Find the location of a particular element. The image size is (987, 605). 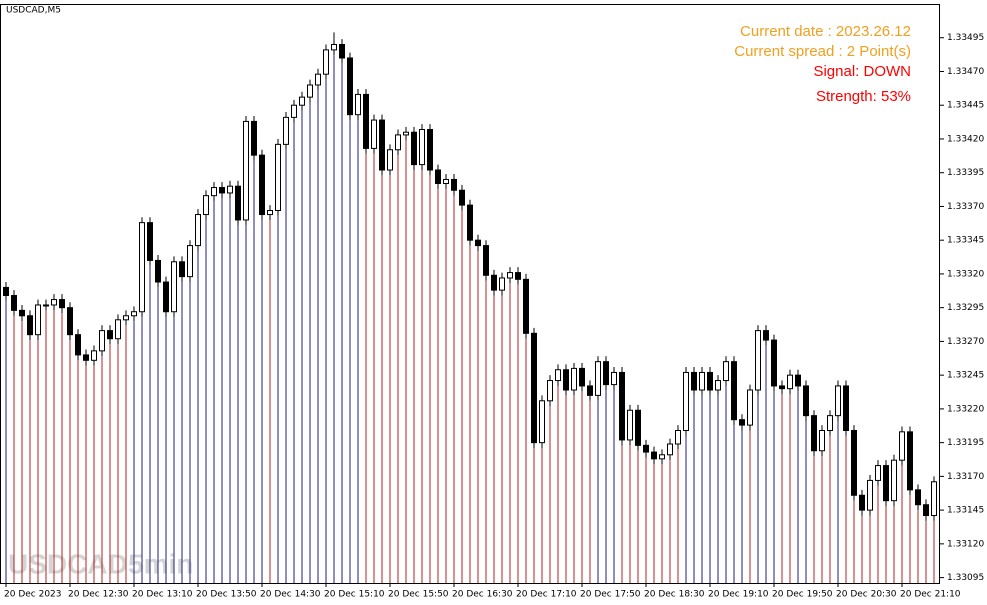

y-tick-label: 1.33320 is located at coordinates (965, 274).